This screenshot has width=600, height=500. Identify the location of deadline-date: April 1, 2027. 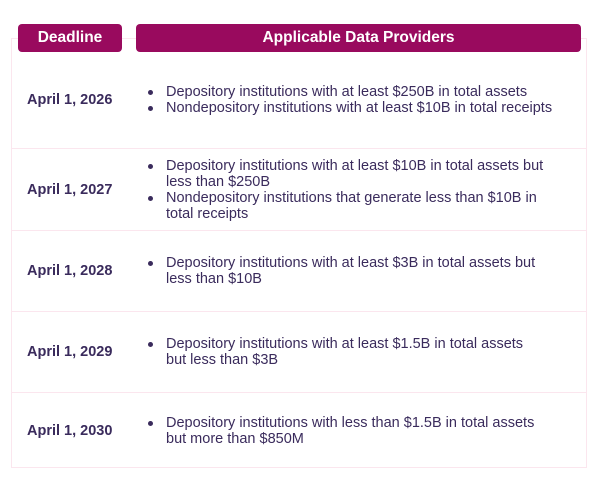
(70, 189).